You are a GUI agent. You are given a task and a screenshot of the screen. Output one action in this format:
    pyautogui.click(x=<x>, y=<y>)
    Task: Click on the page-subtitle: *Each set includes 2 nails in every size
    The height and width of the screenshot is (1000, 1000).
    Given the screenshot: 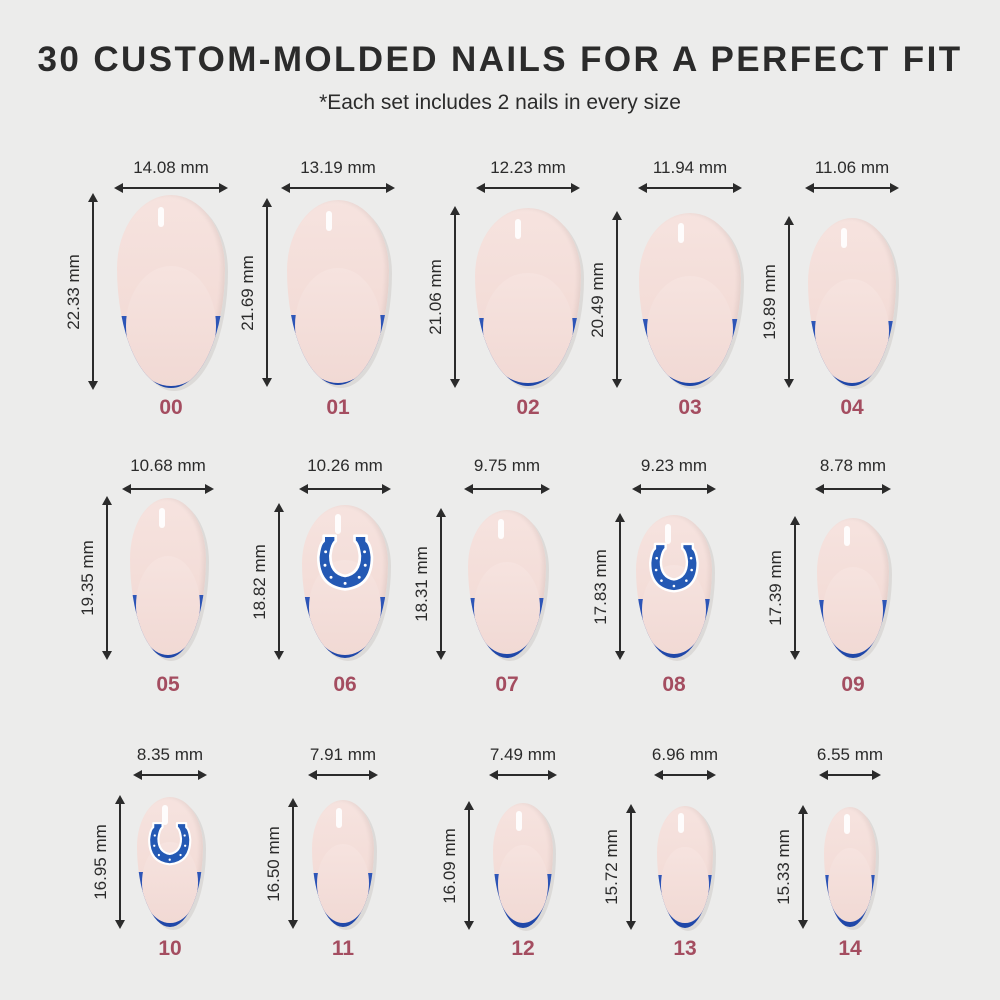 What is the action you would take?
    pyautogui.click(x=500, y=102)
    